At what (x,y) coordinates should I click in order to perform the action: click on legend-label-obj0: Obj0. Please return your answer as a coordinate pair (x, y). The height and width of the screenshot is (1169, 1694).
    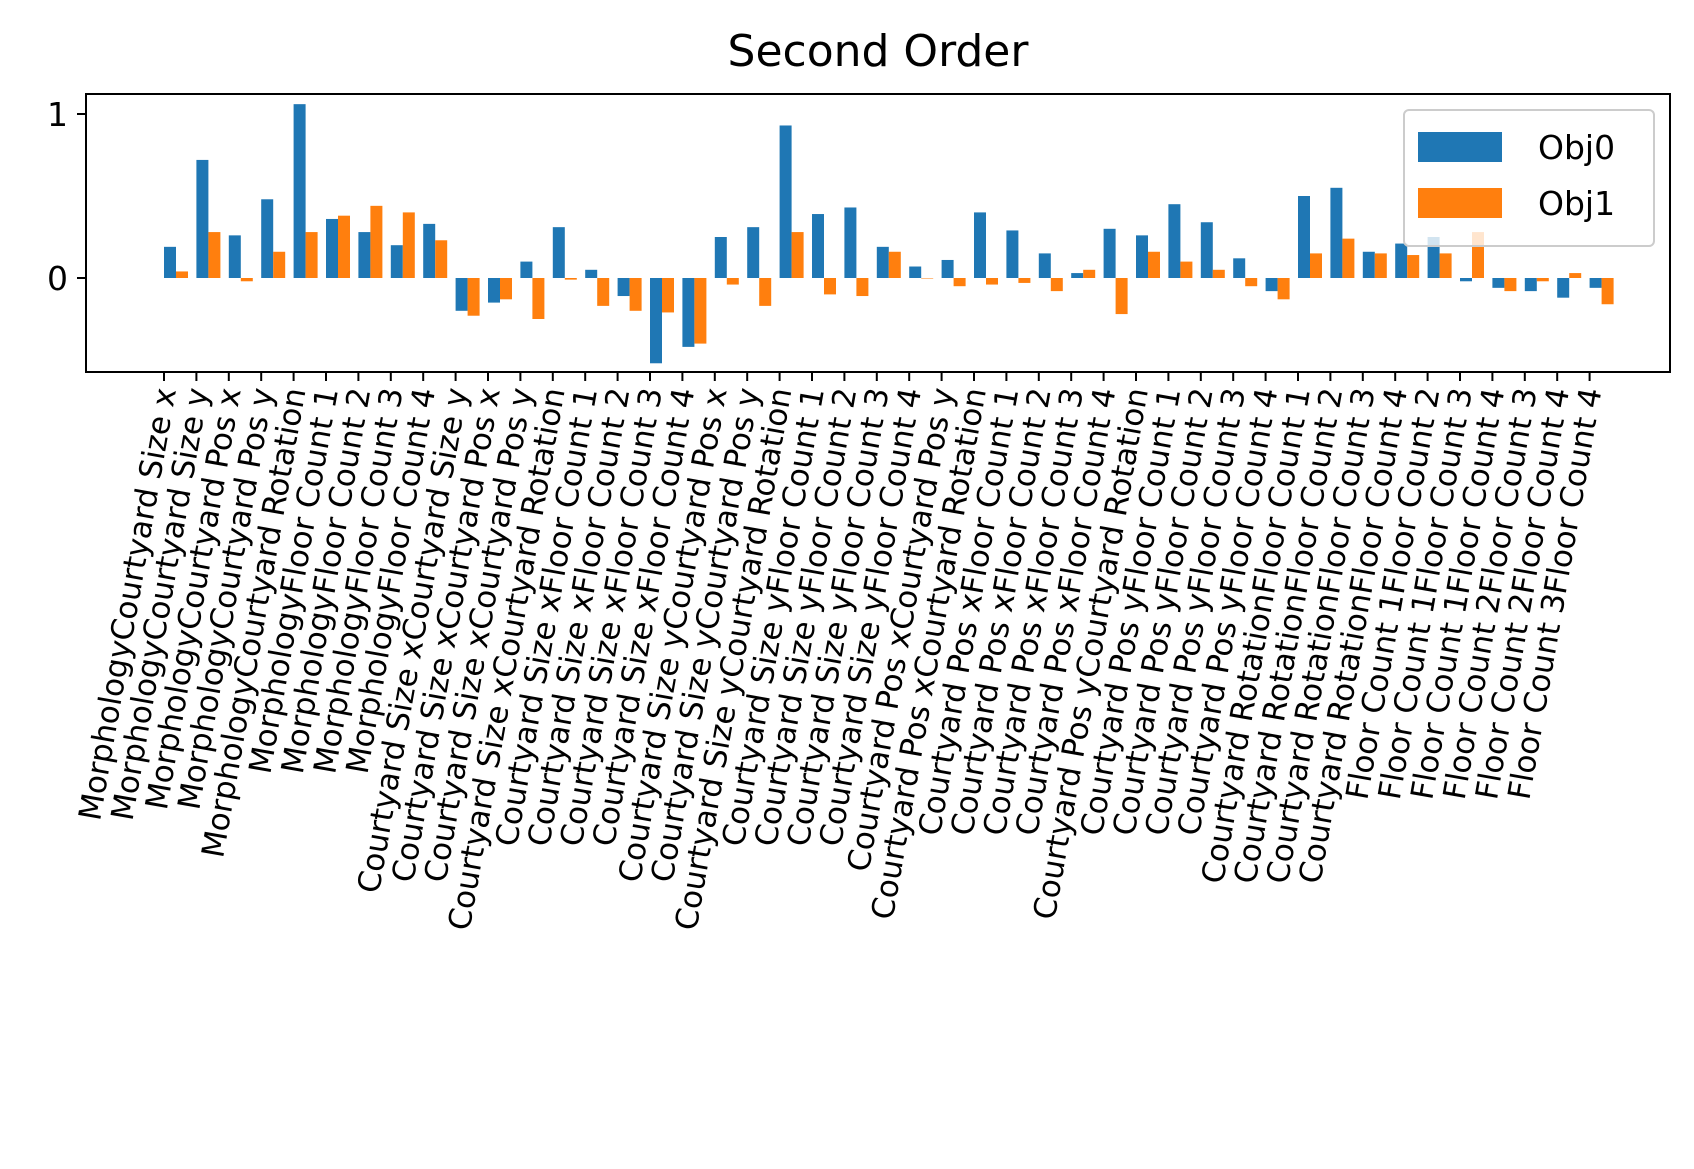
    Looking at the image, I should click on (1576, 147).